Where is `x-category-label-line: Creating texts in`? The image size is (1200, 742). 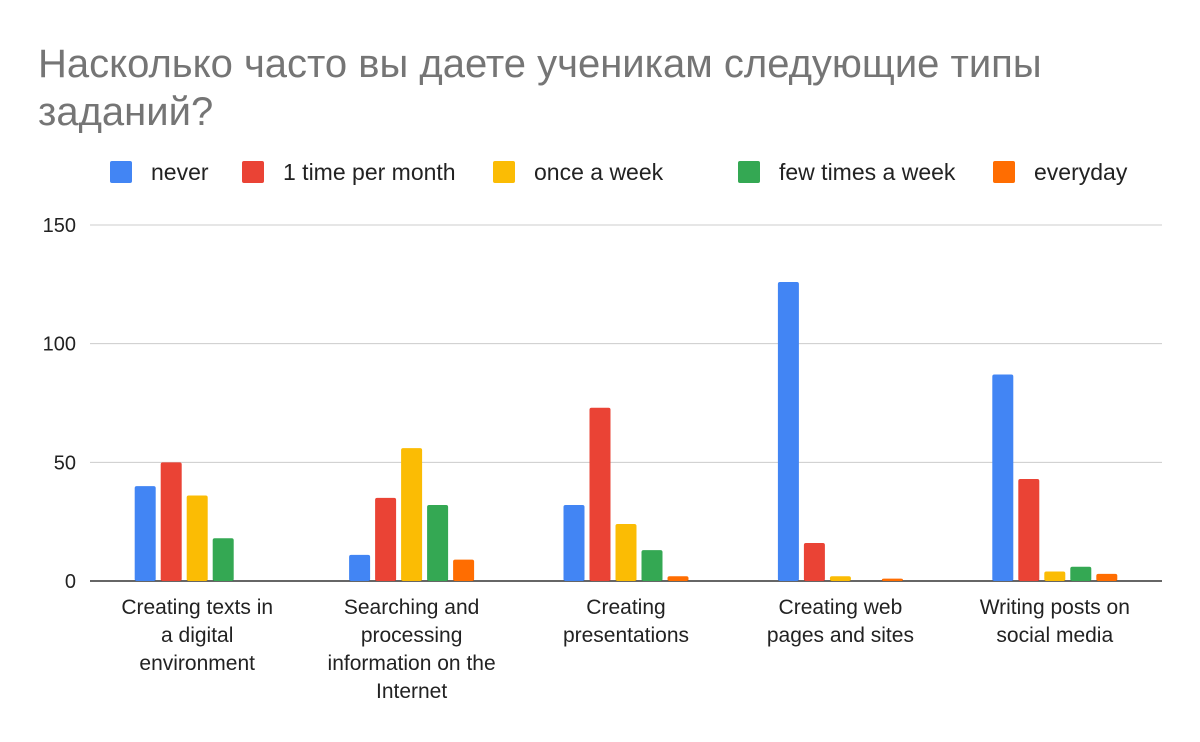 x-category-label-line: Creating texts in is located at coordinates (197, 607).